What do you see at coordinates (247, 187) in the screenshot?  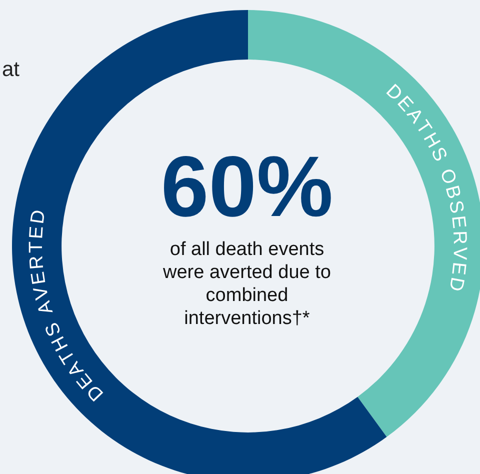 I see `text: 60%` at bounding box center [247, 187].